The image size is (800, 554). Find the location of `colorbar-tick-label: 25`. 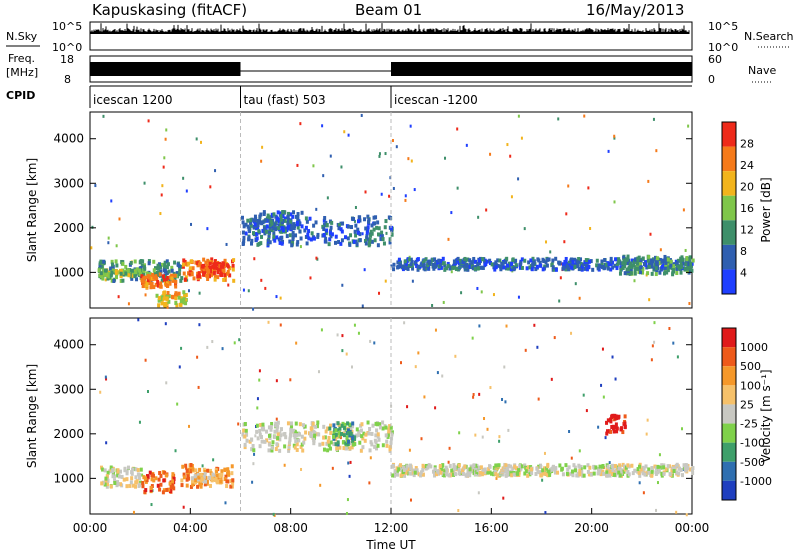

colorbar-tick-label: 25 is located at coordinates (747, 404).